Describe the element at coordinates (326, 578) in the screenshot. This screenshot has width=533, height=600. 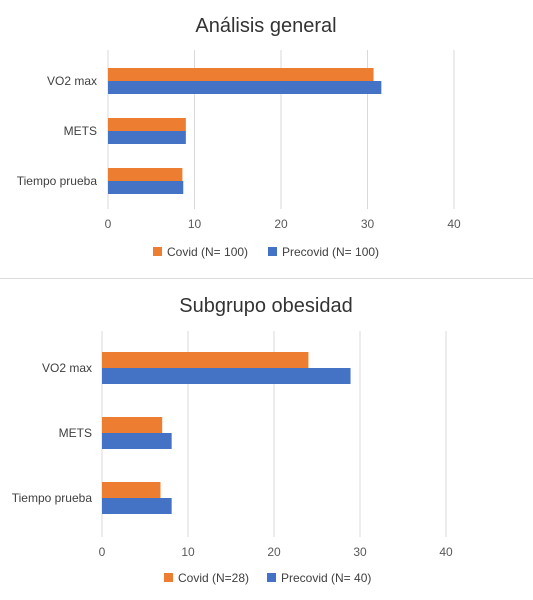
I see `legend-label: Precovid (N= 40)` at that location.